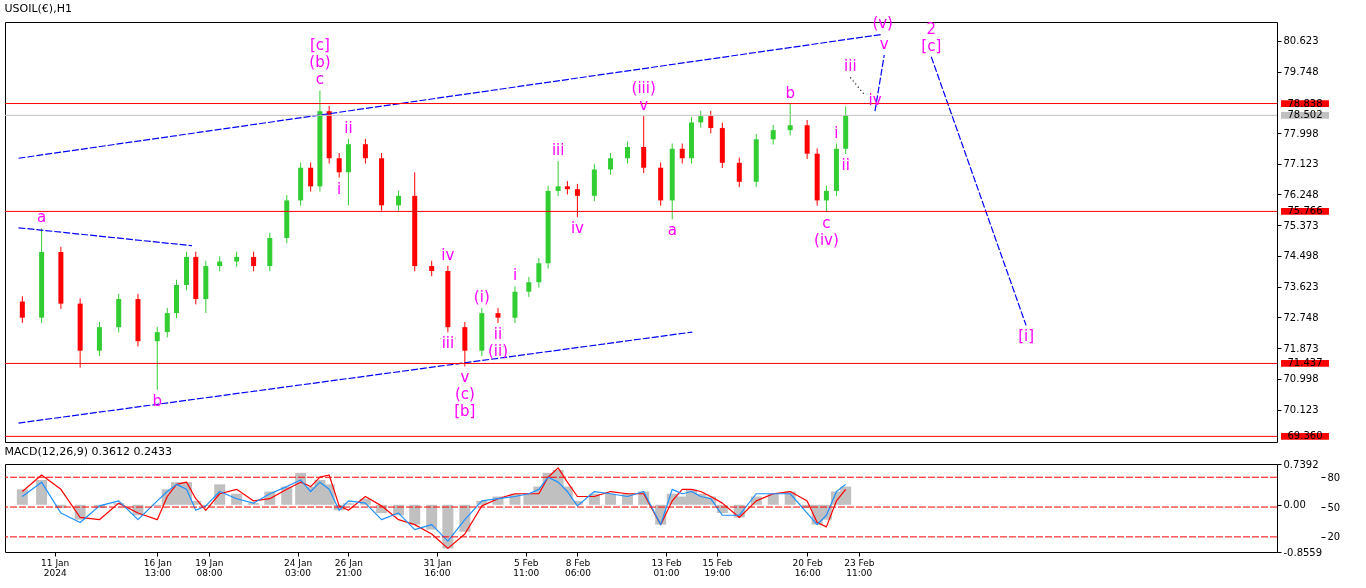 This screenshot has width=1366, height=588. I want to click on y-tick-label: 0.00, so click(1294, 505).